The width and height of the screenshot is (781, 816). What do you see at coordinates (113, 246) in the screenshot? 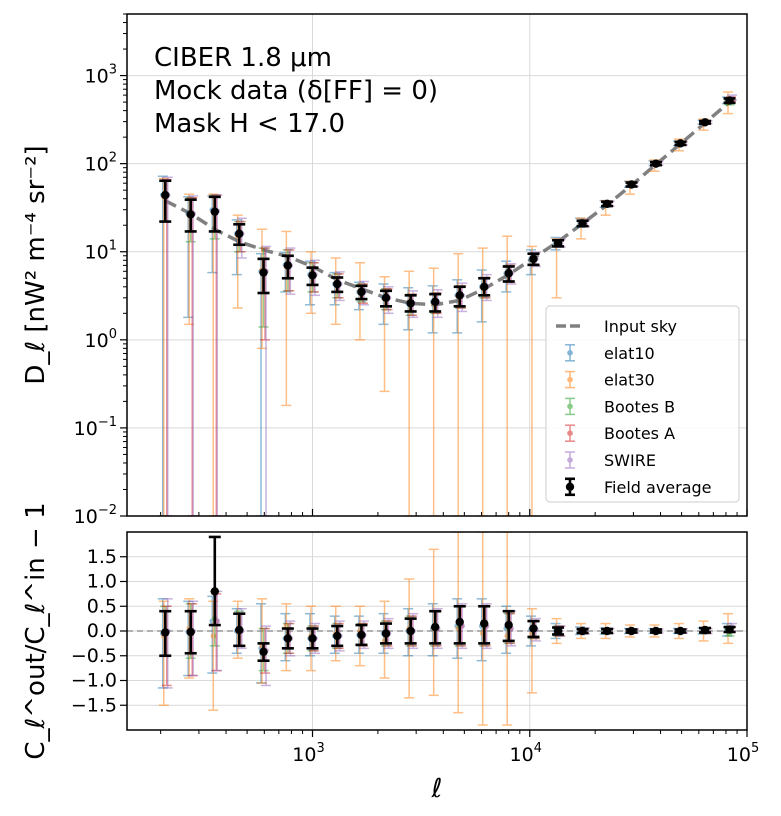
I see `y-tick-label-exponent: 1` at bounding box center [113, 246].